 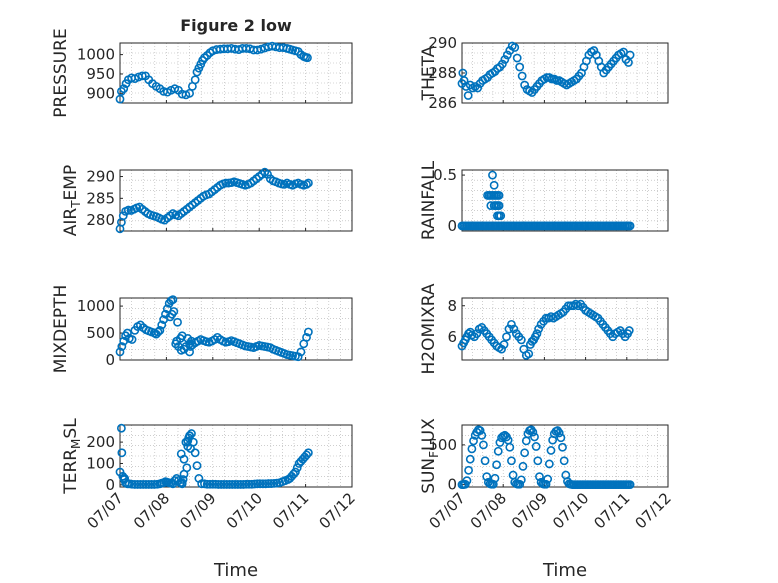 What do you see at coordinates (236, 25) in the screenshot?
I see `figure-title: Figure 2 low` at bounding box center [236, 25].